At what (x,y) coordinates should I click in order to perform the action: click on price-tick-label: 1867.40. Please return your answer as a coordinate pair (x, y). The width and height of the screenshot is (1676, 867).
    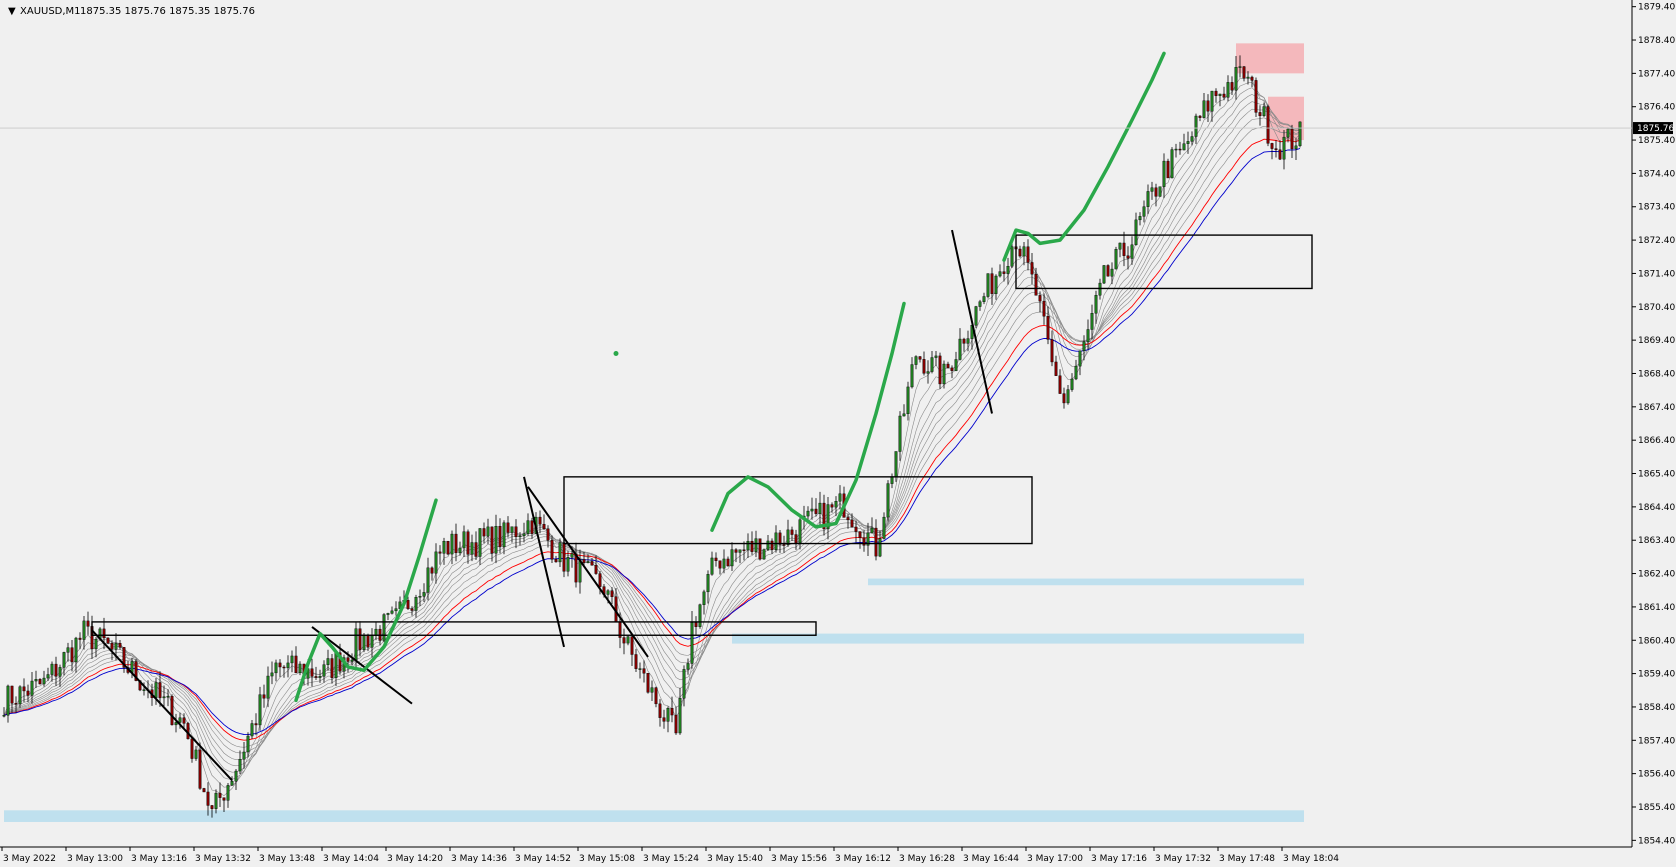
    Looking at the image, I should click on (1656, 408).